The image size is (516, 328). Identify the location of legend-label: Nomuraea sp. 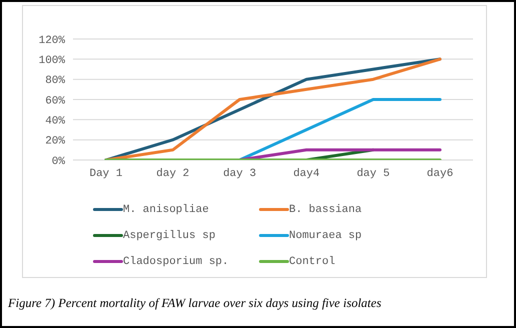
(325, 236).